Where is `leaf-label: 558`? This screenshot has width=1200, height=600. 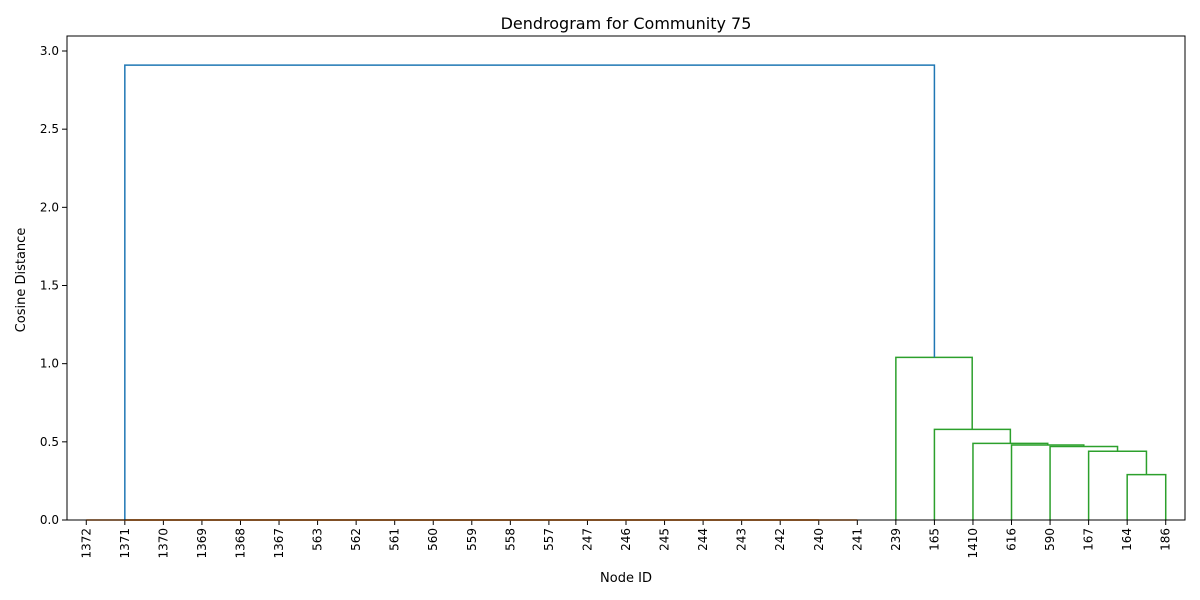
leaf-label: 558 is located at coordinates (510, 539).